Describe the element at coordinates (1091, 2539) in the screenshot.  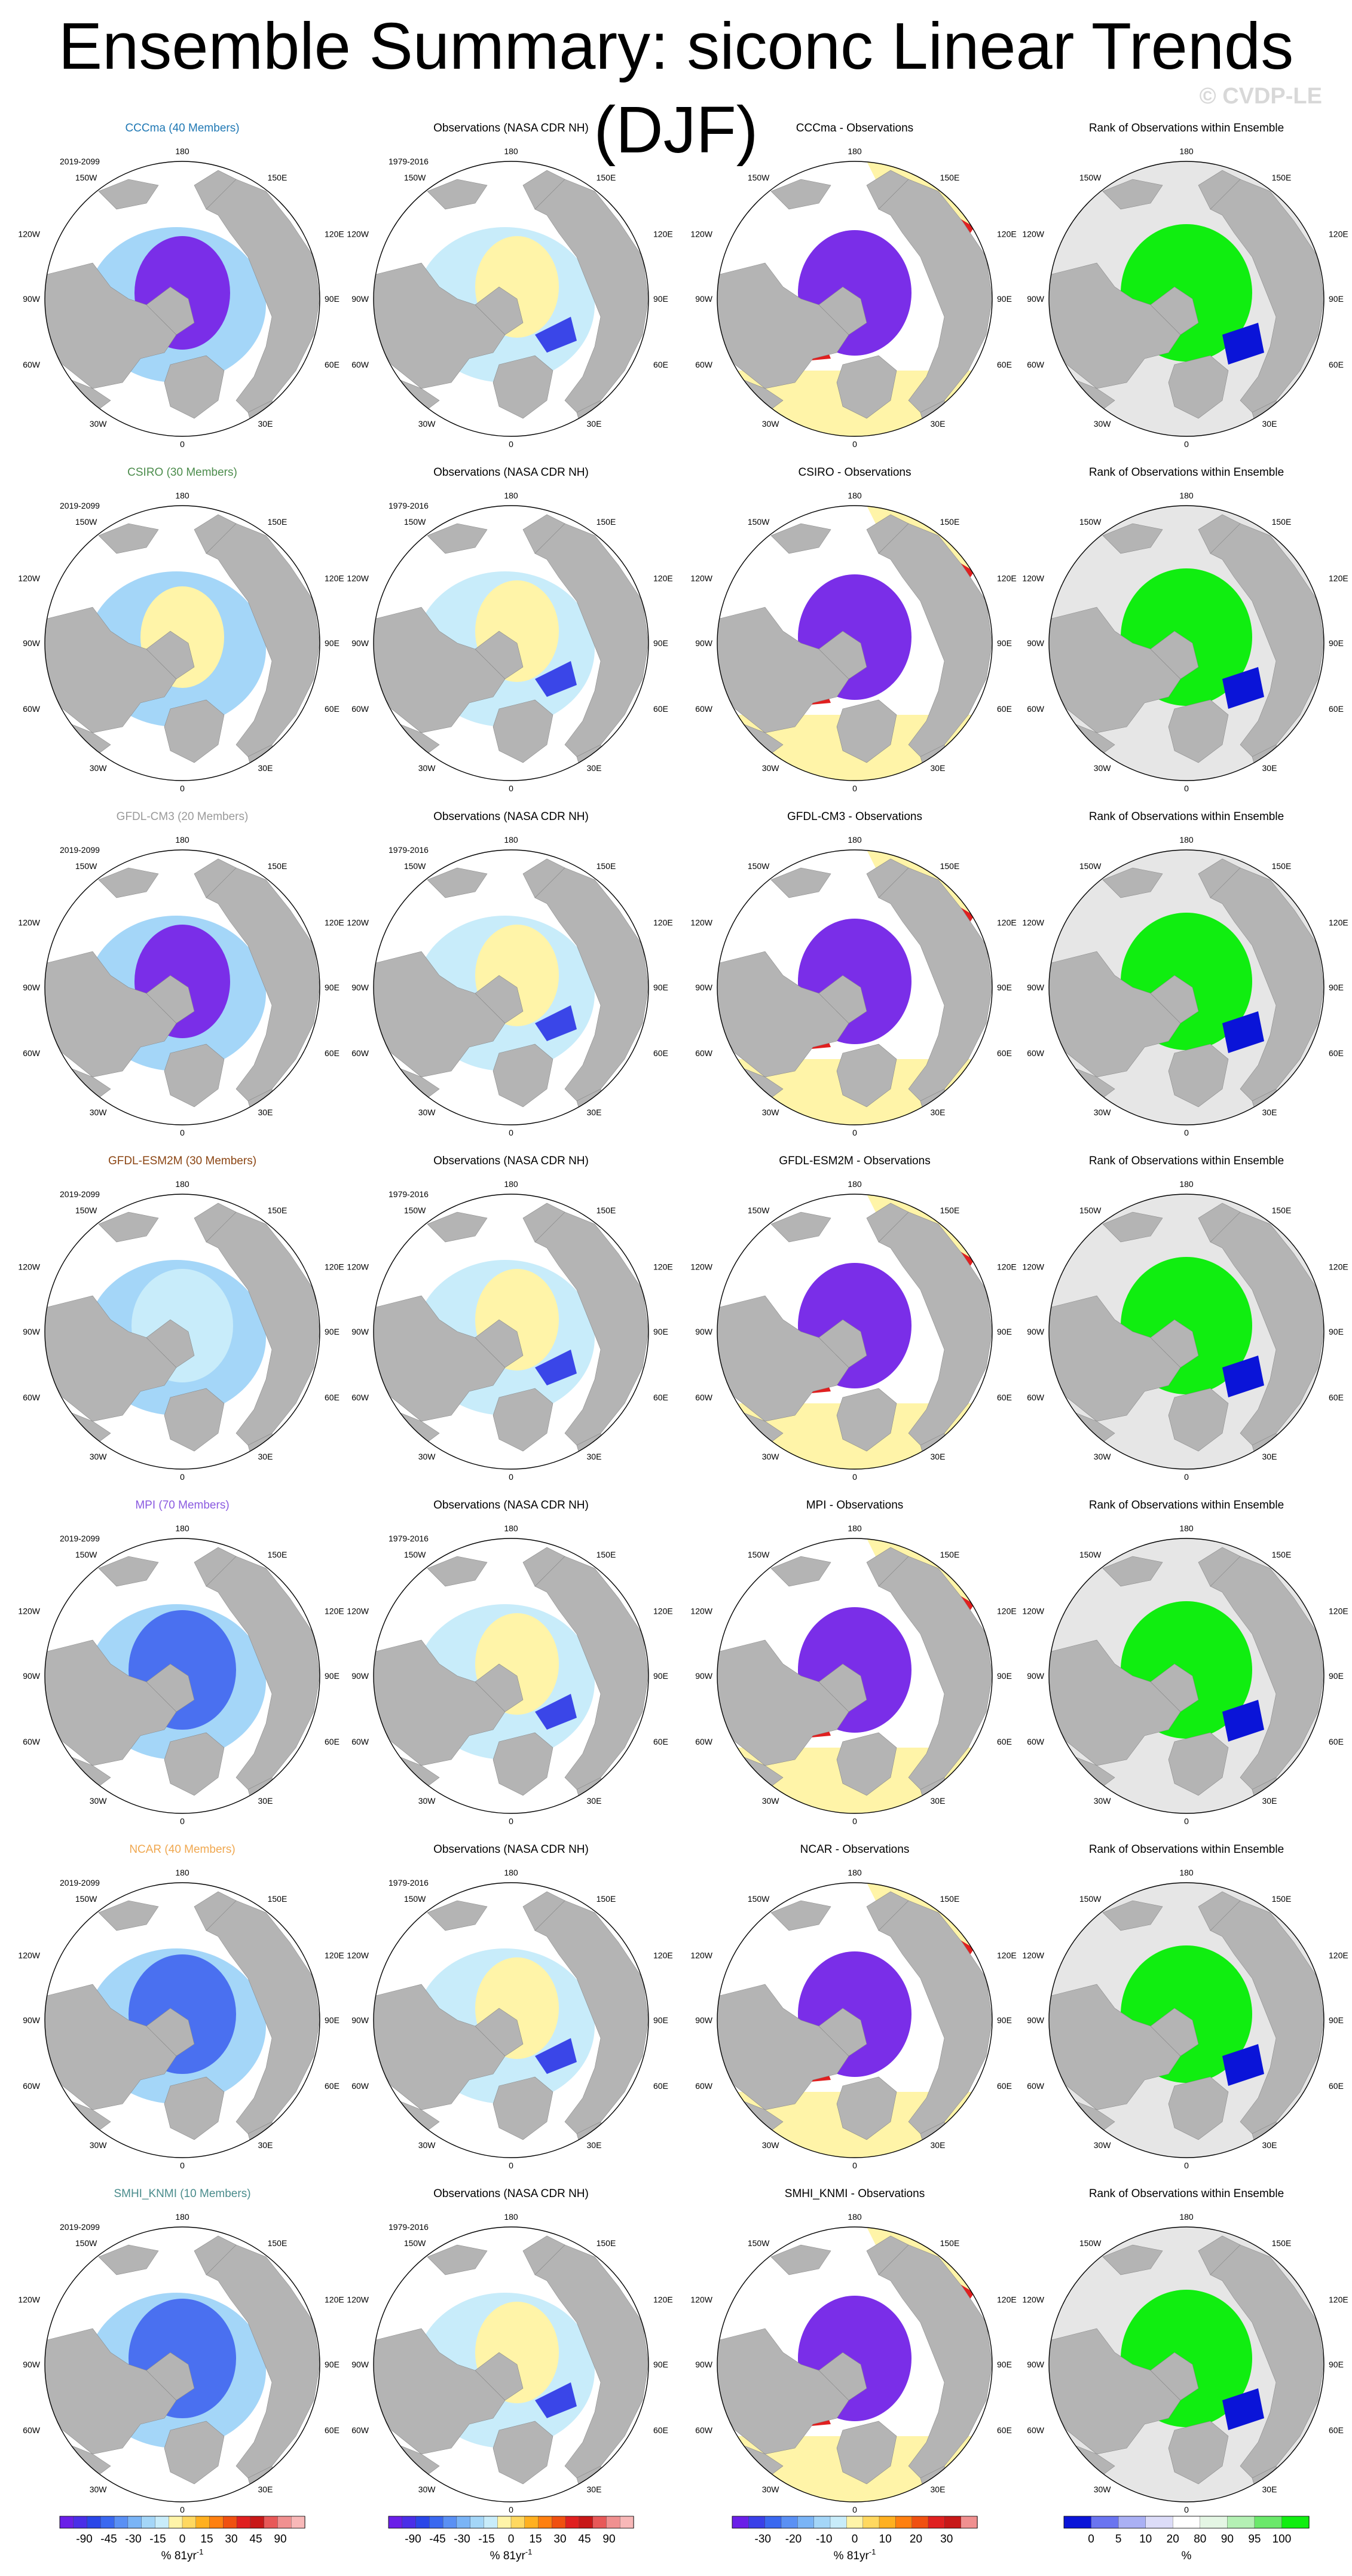
I see `legend-tick-label: 0` at that location.